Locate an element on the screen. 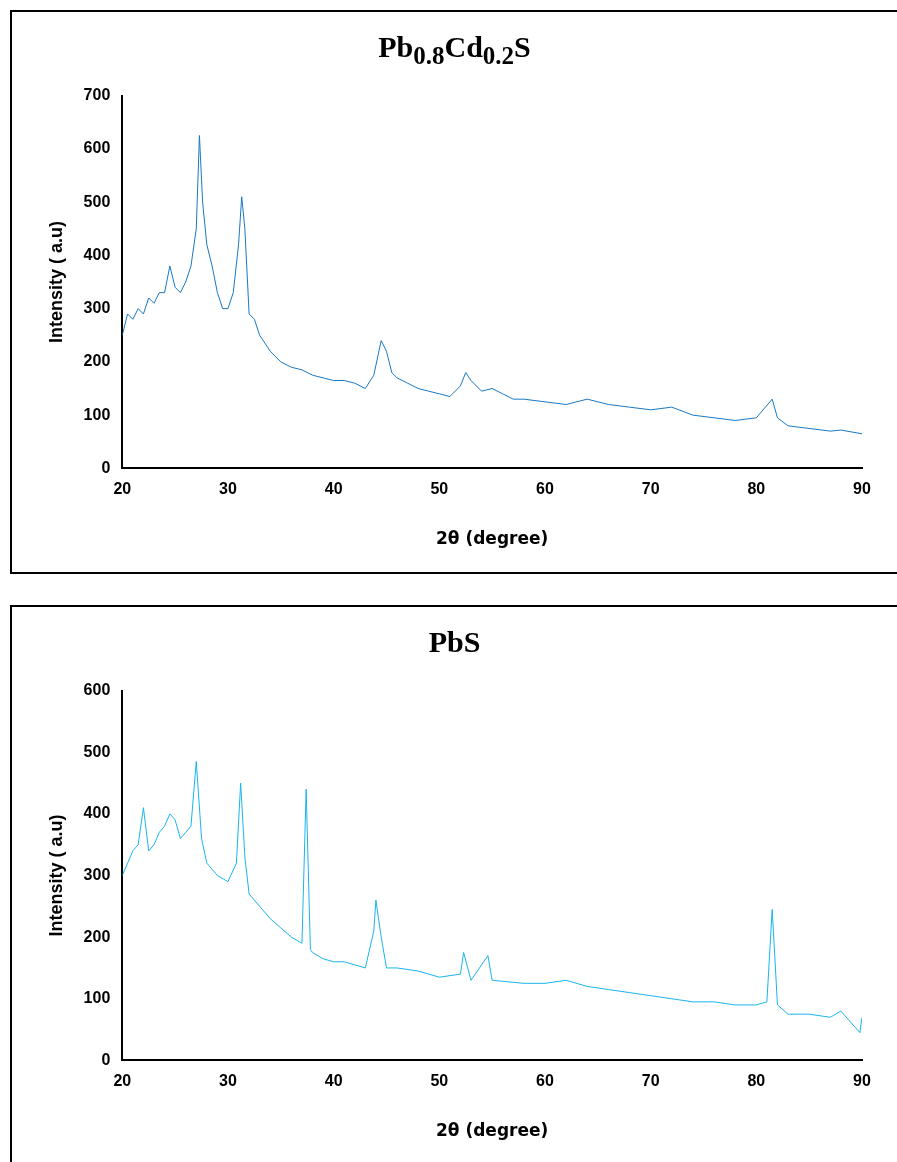  chart-title: Pb$_{0.8}$Cd$_{0.2}$S is located at coordinates (454, 50).